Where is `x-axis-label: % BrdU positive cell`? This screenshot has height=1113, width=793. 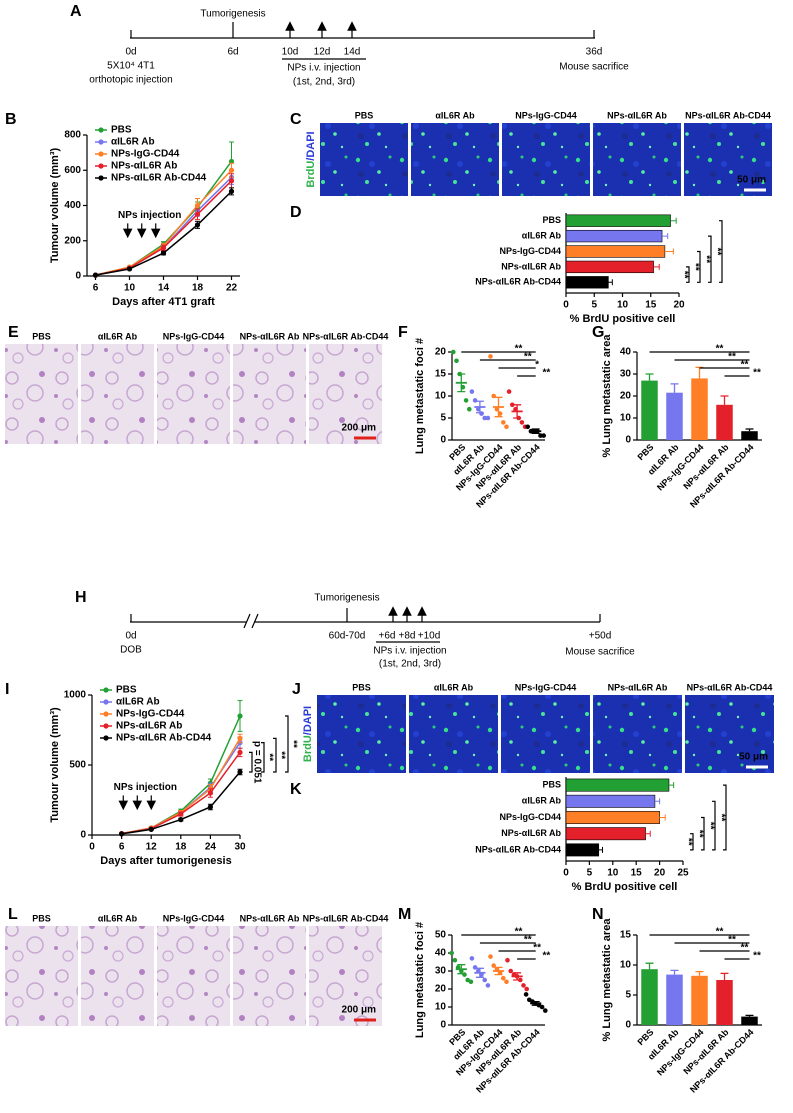 x-axis-label: % BrdU positive cell is located at coordinates (623, 319).